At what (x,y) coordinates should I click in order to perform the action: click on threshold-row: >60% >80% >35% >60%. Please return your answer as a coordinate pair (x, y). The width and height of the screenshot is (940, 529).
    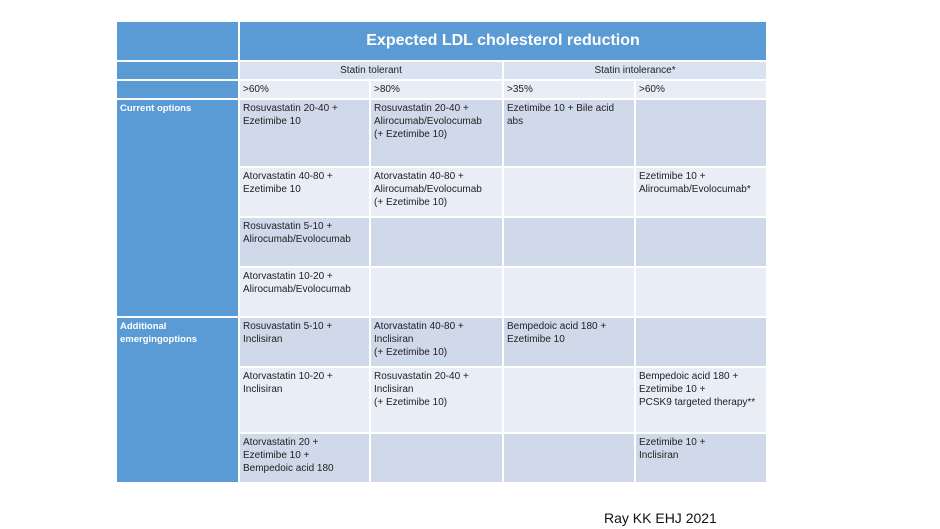
    Looking at the image, I should click on (442, 89).